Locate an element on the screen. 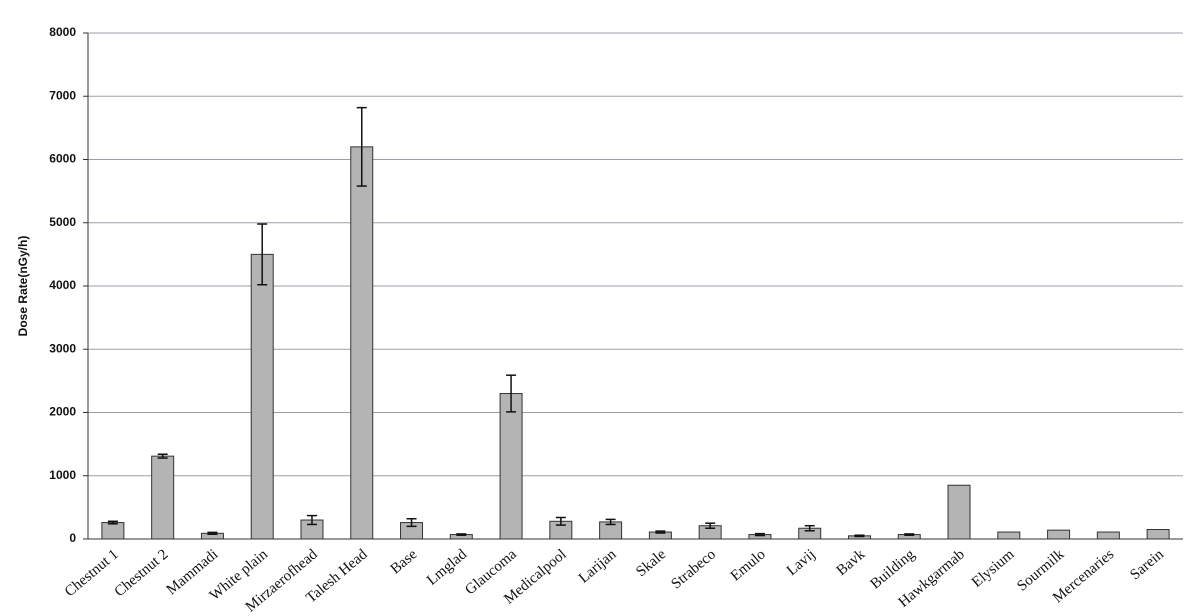 The image size is (1200, 616). x-tick-label: Skale is located at coordinates (651, 563).